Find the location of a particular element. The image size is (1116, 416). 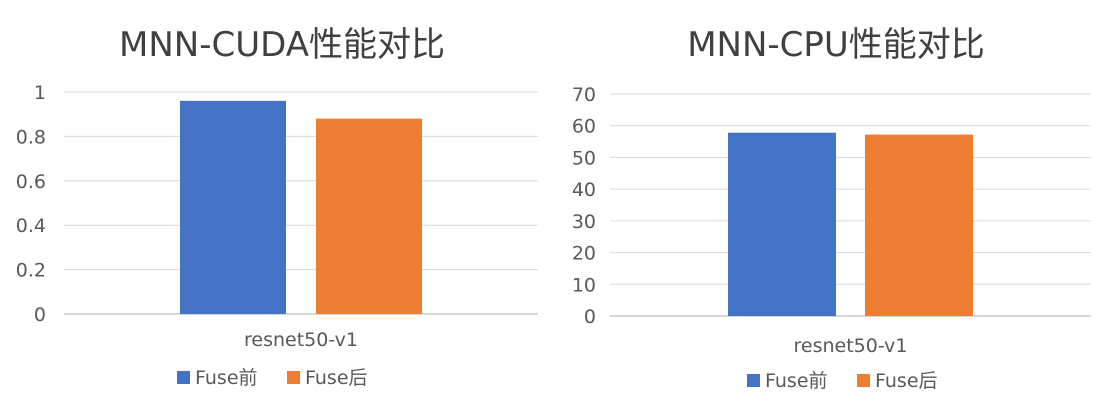

cuda-legend-label-fuse-after: Fuse后 is located at coordinates (336, 378).